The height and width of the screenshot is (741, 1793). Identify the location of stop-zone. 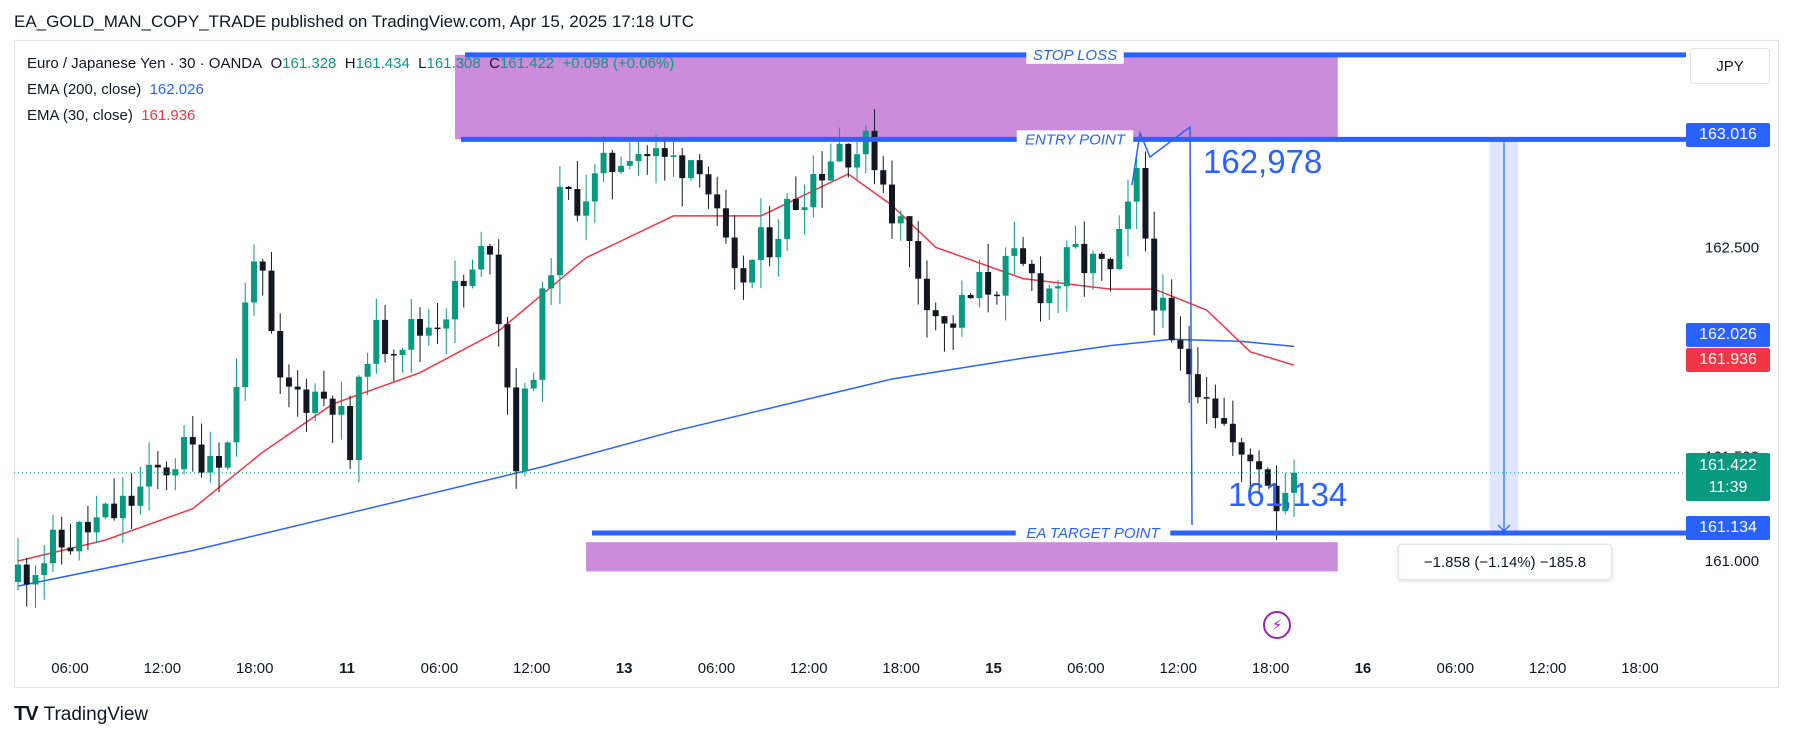
(896, 97).